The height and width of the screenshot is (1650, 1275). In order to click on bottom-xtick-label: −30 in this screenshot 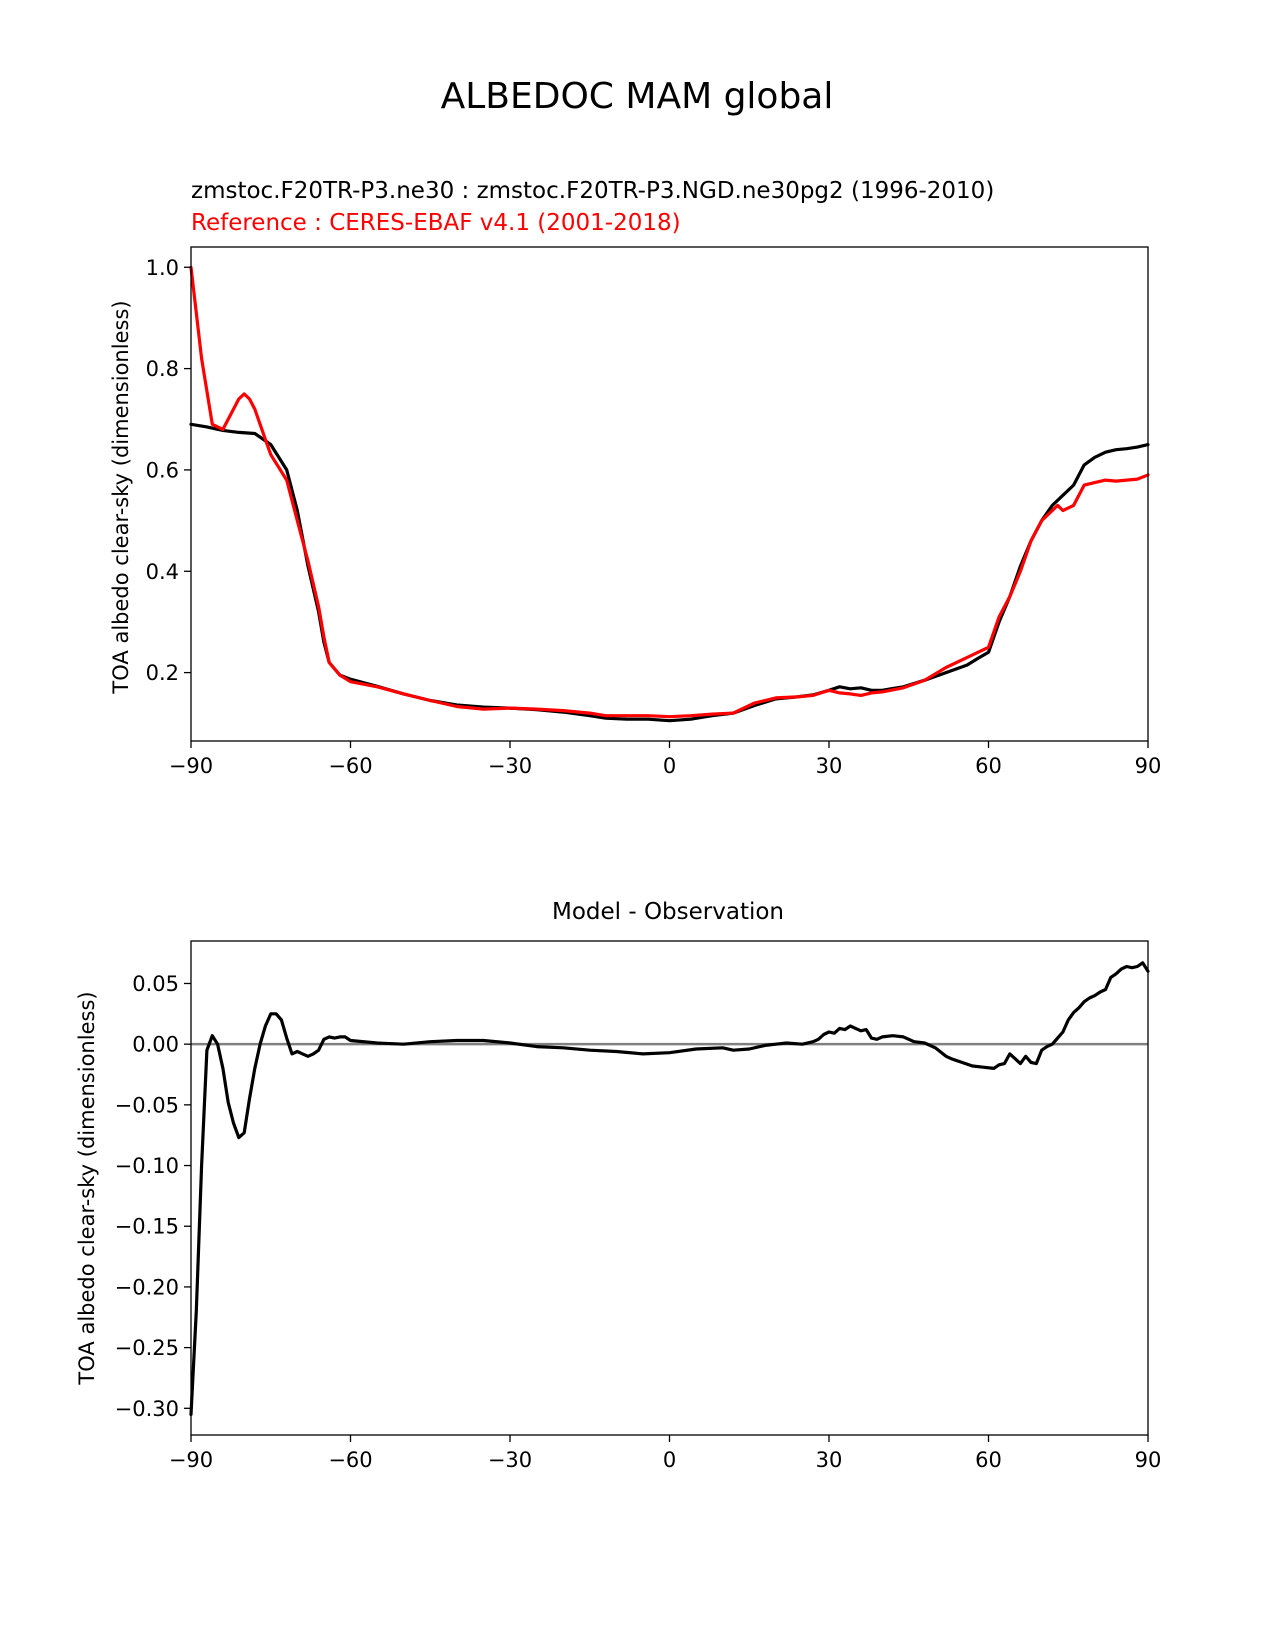, I will do `click(510, 1460)`.